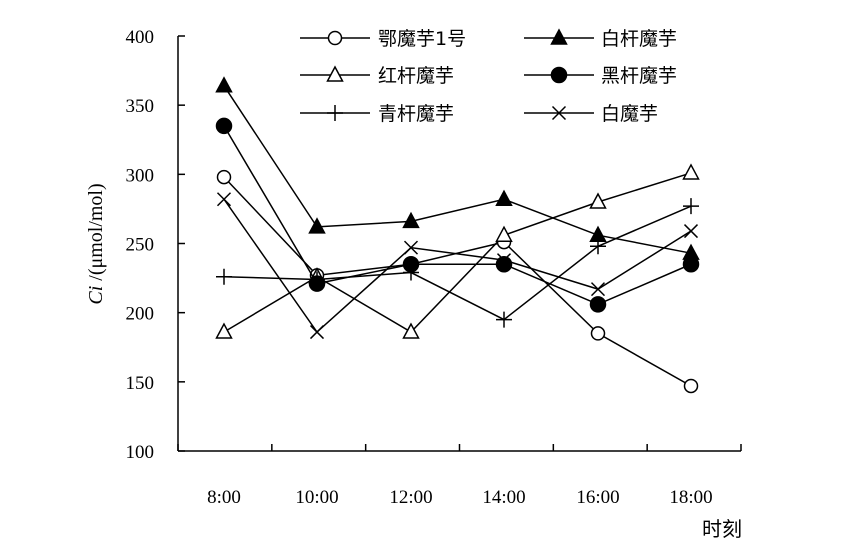 This screenshot has width=842, height=545. Describe the element at coordinates (690, 497) in the screenshot. I see `x-tick-label: 18:00` at that location.